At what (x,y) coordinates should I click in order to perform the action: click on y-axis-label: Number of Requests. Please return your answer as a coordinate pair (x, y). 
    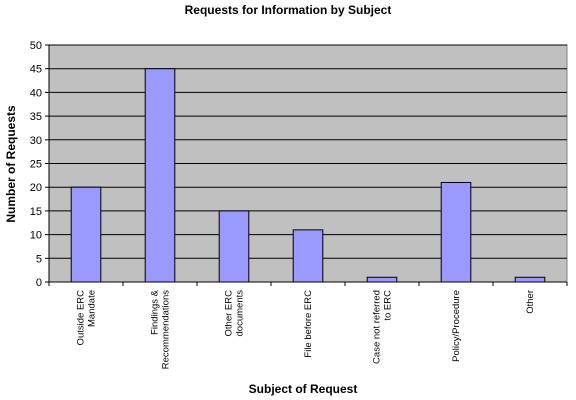
    Looking at the image, I should click on (11, 164).